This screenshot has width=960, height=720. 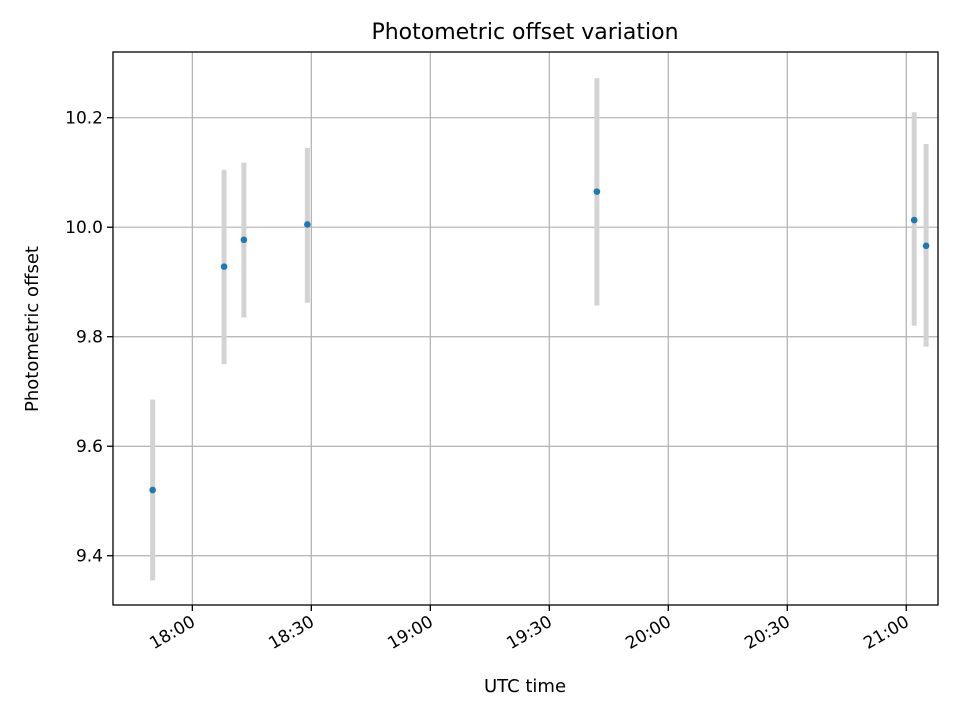 I want to click on x-tick-label: 20:30, so click(x=767, y=633).